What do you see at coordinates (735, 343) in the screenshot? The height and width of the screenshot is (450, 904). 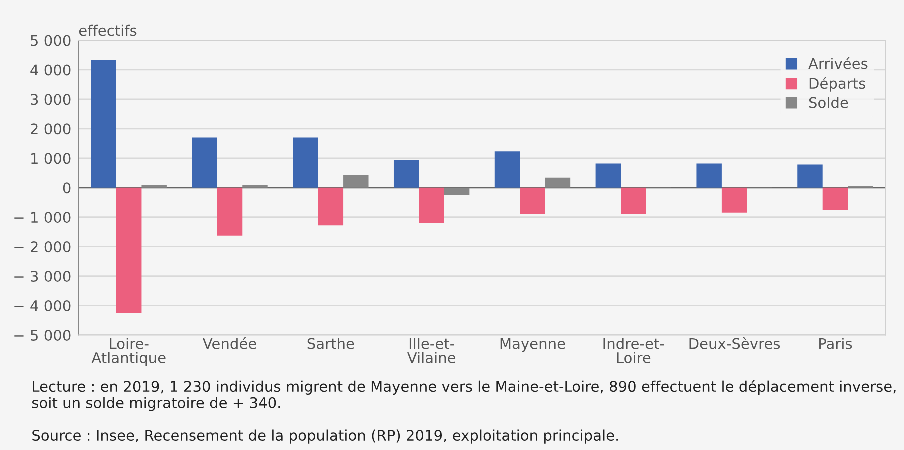 I see `x-tick-label: Deux-Sèvres` at bounding box center [735, 343].